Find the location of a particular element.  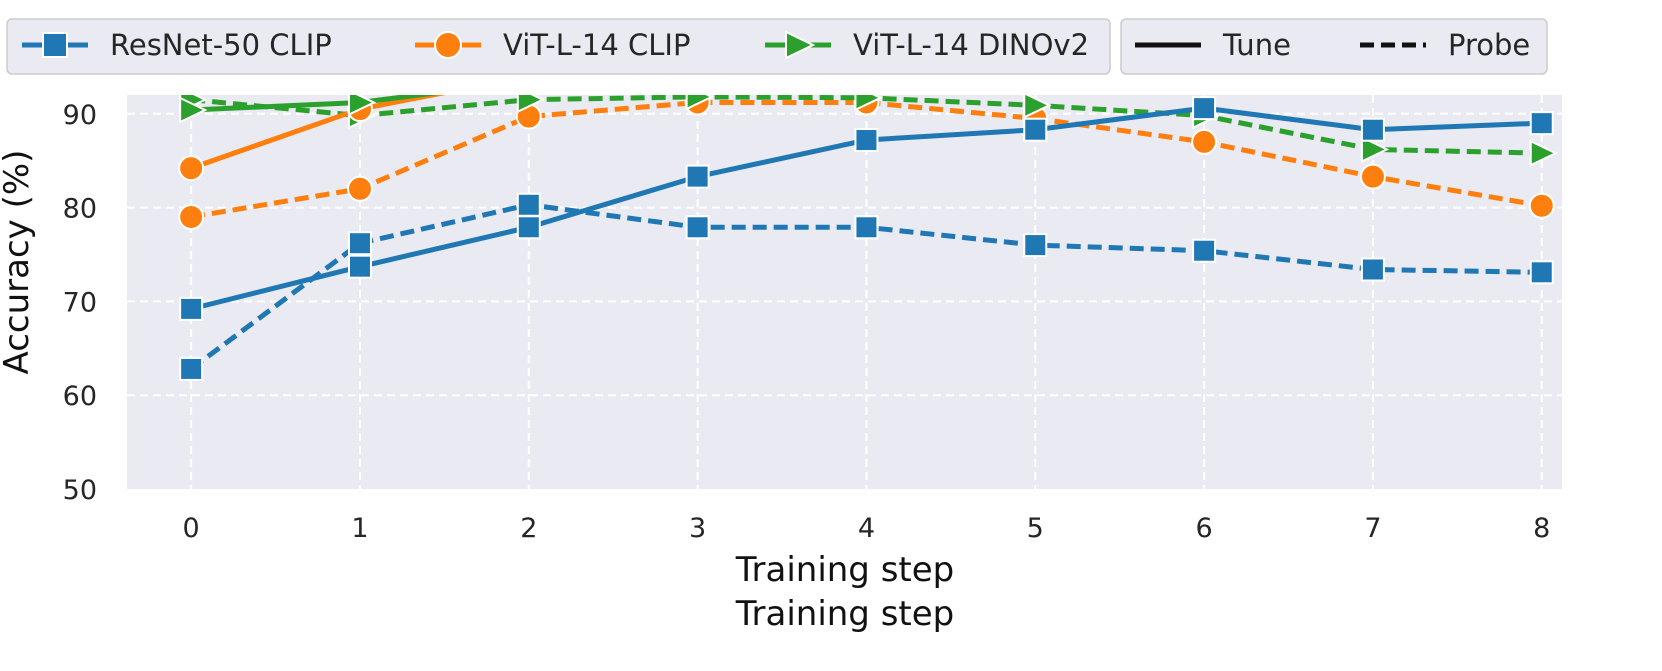

legend-modes: Tune Probe is located at coordinates (1334, 46).